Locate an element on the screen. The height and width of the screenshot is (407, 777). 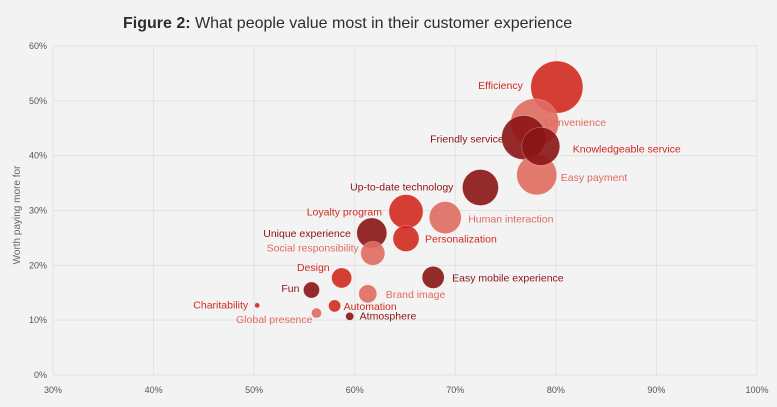
x-tick-label: 50% is located at coordinates (254, 390).